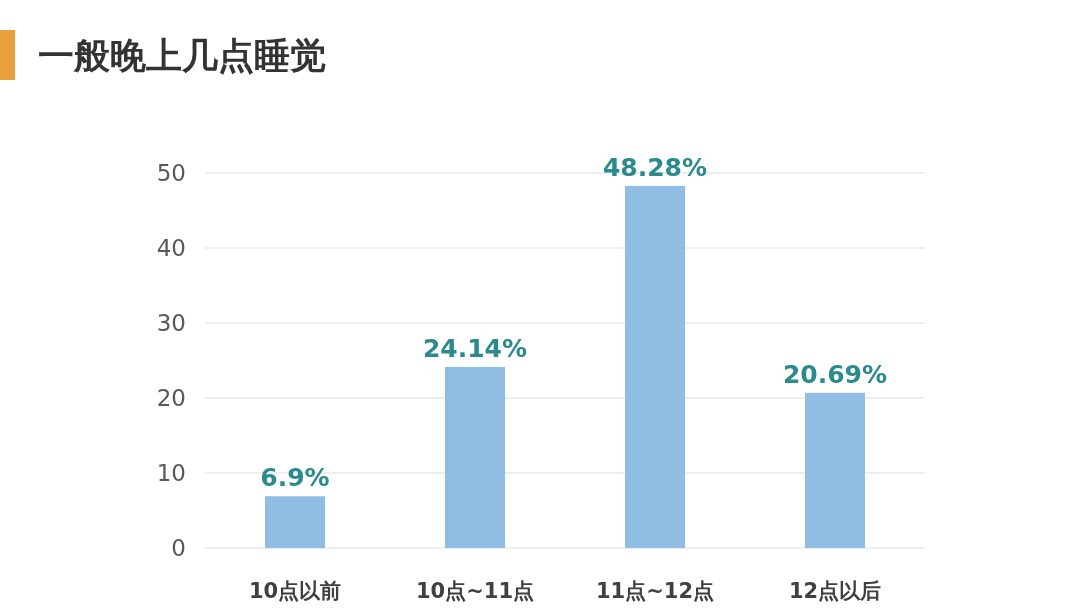  I want to click on data-label: 24.14%, so click(475, 348).